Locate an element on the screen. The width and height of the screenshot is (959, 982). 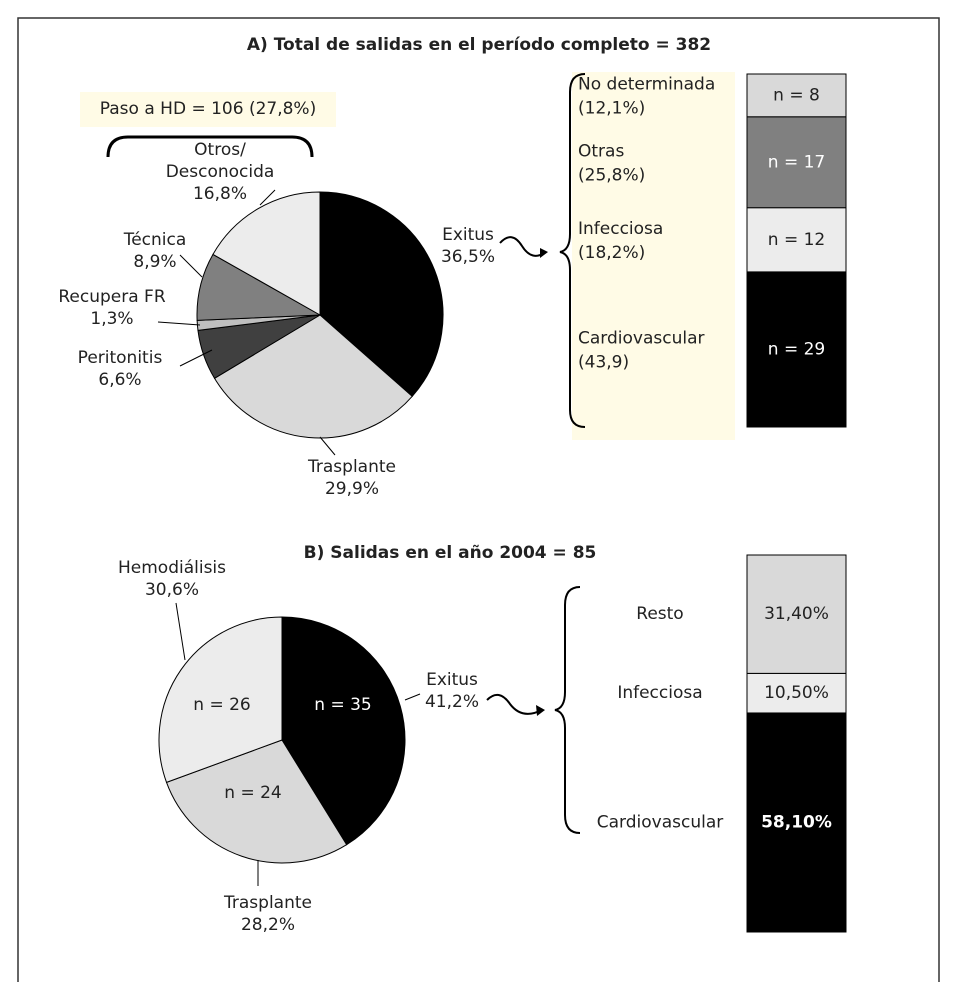
segment-label: 10,50% is located at coordinates (796, 693).